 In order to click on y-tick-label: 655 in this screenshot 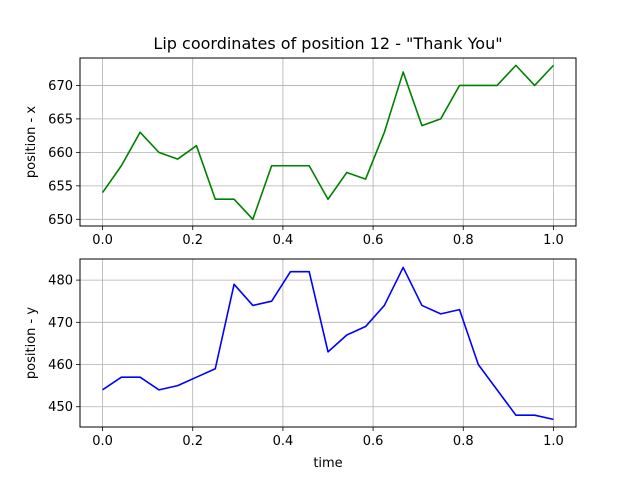, I will do `click(60, 186)`.